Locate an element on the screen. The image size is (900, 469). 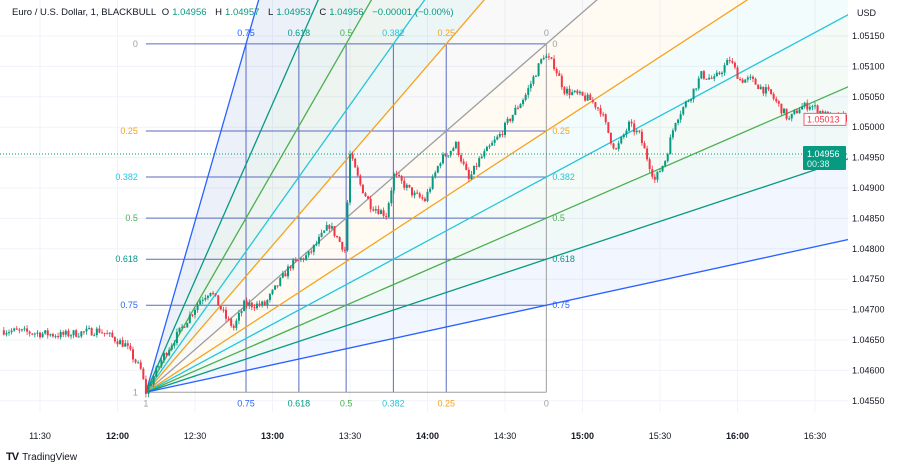
price-tick-label: 1.04900 is located at coordinates (868, 188).